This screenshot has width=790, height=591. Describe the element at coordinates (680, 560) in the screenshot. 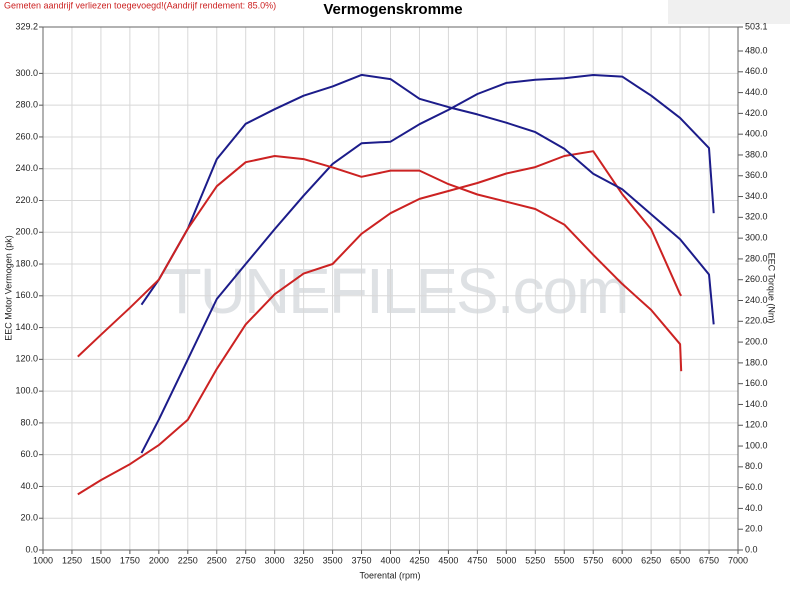

I see `x-tick-label: 6500` at that location.